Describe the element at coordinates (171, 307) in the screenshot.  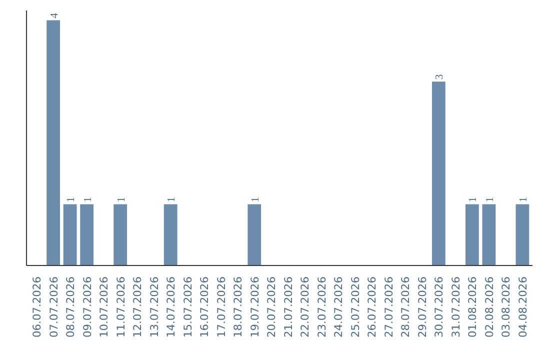
I see `x-tick-label: 14.07.2026` at that location.